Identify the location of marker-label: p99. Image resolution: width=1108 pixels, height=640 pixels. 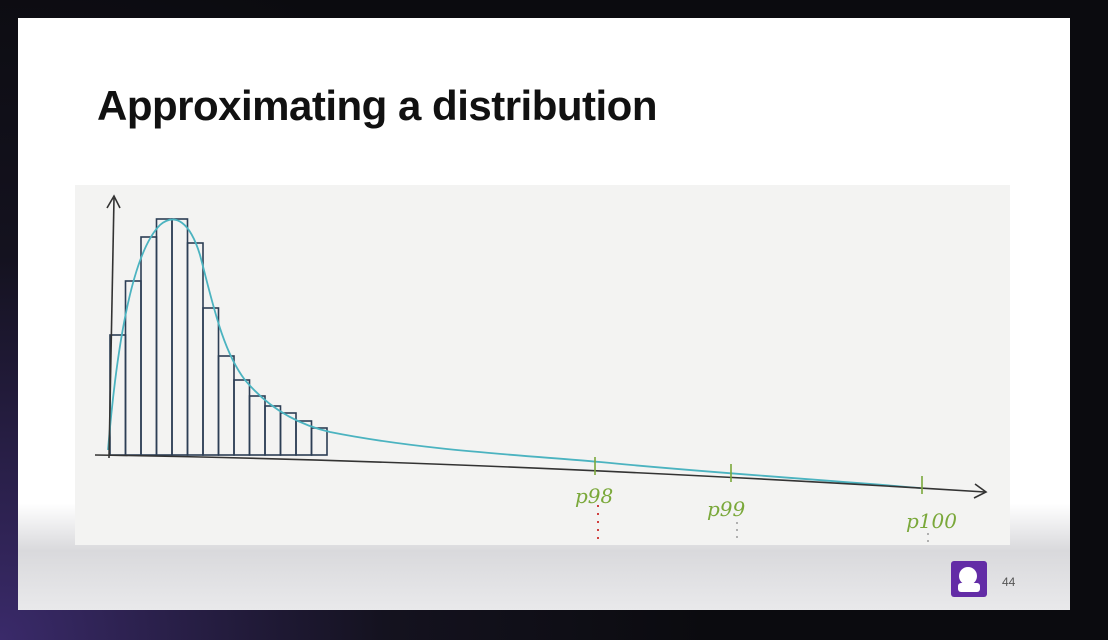
(726, 509).